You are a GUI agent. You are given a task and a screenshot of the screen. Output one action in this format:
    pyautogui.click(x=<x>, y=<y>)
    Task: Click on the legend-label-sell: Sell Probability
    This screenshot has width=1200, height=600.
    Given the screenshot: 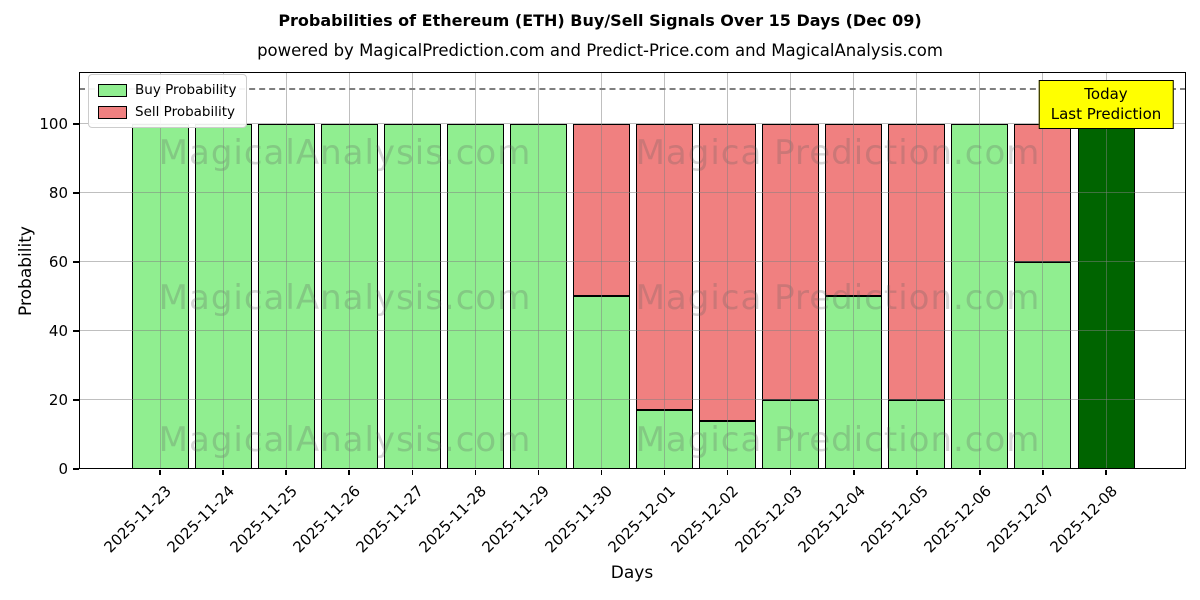 What is the action you would take?
    pyautogui.click(x=185, y=112)
    